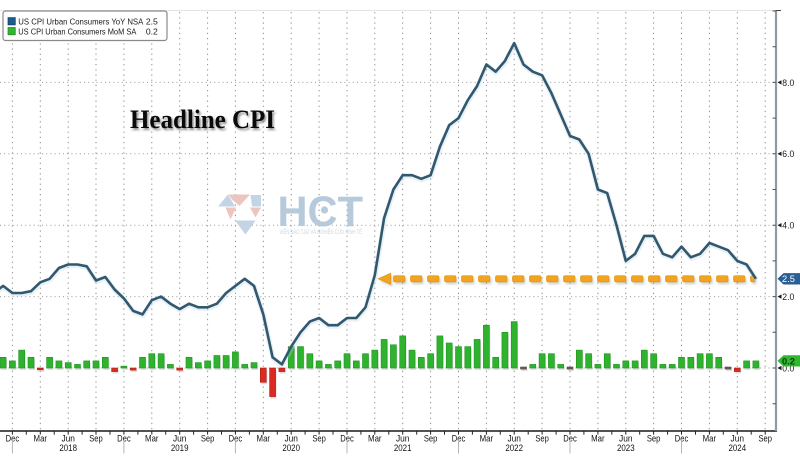 This screenshot has height=457, width=800. Describe the element at coordinates (788, 226) in the screenshot. I see `svg-text: 4.0` at that location.